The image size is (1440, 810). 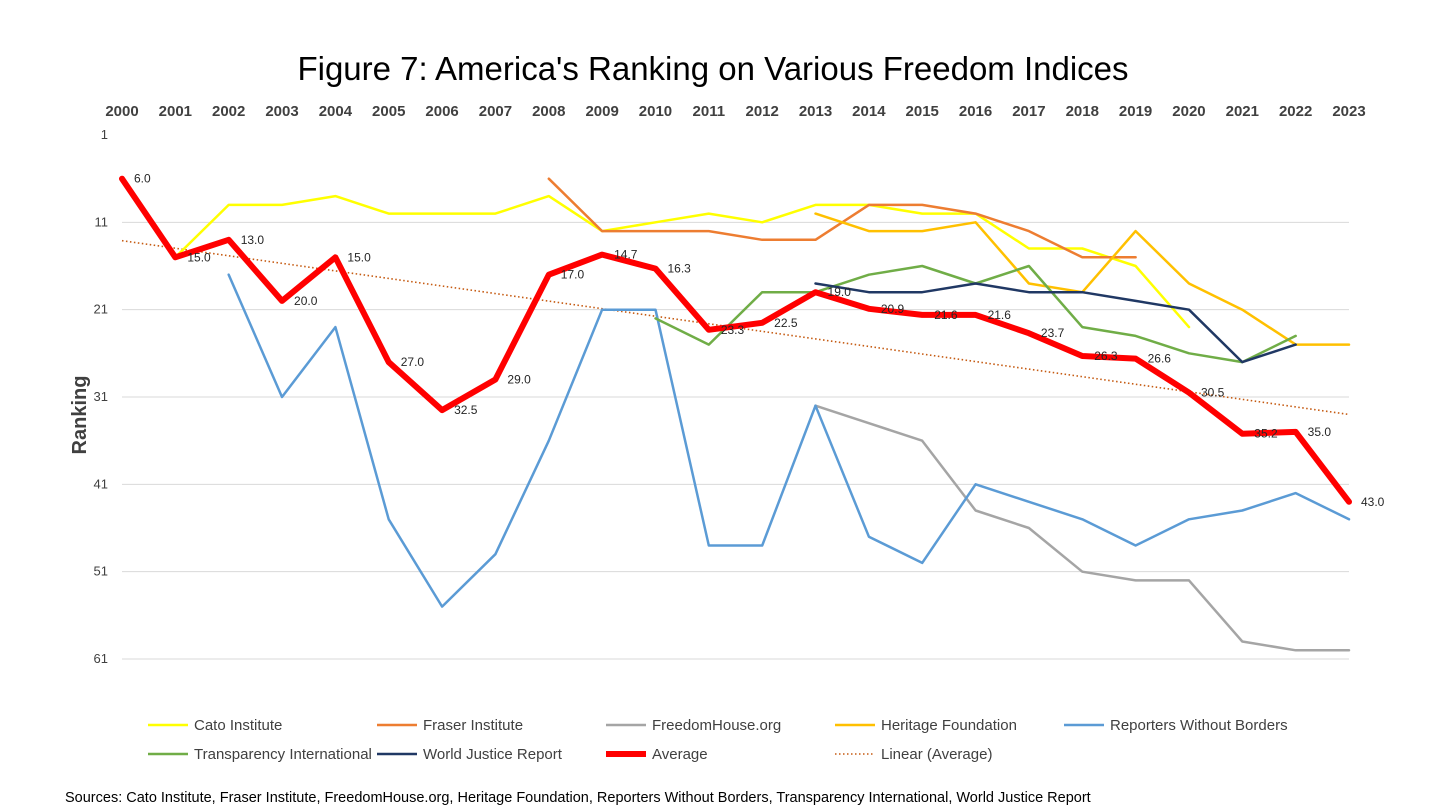 What do you see at coordinates (680, 754) in the screenshot?
I see `legend-label-average: Average` at bounding box center [680, 754].